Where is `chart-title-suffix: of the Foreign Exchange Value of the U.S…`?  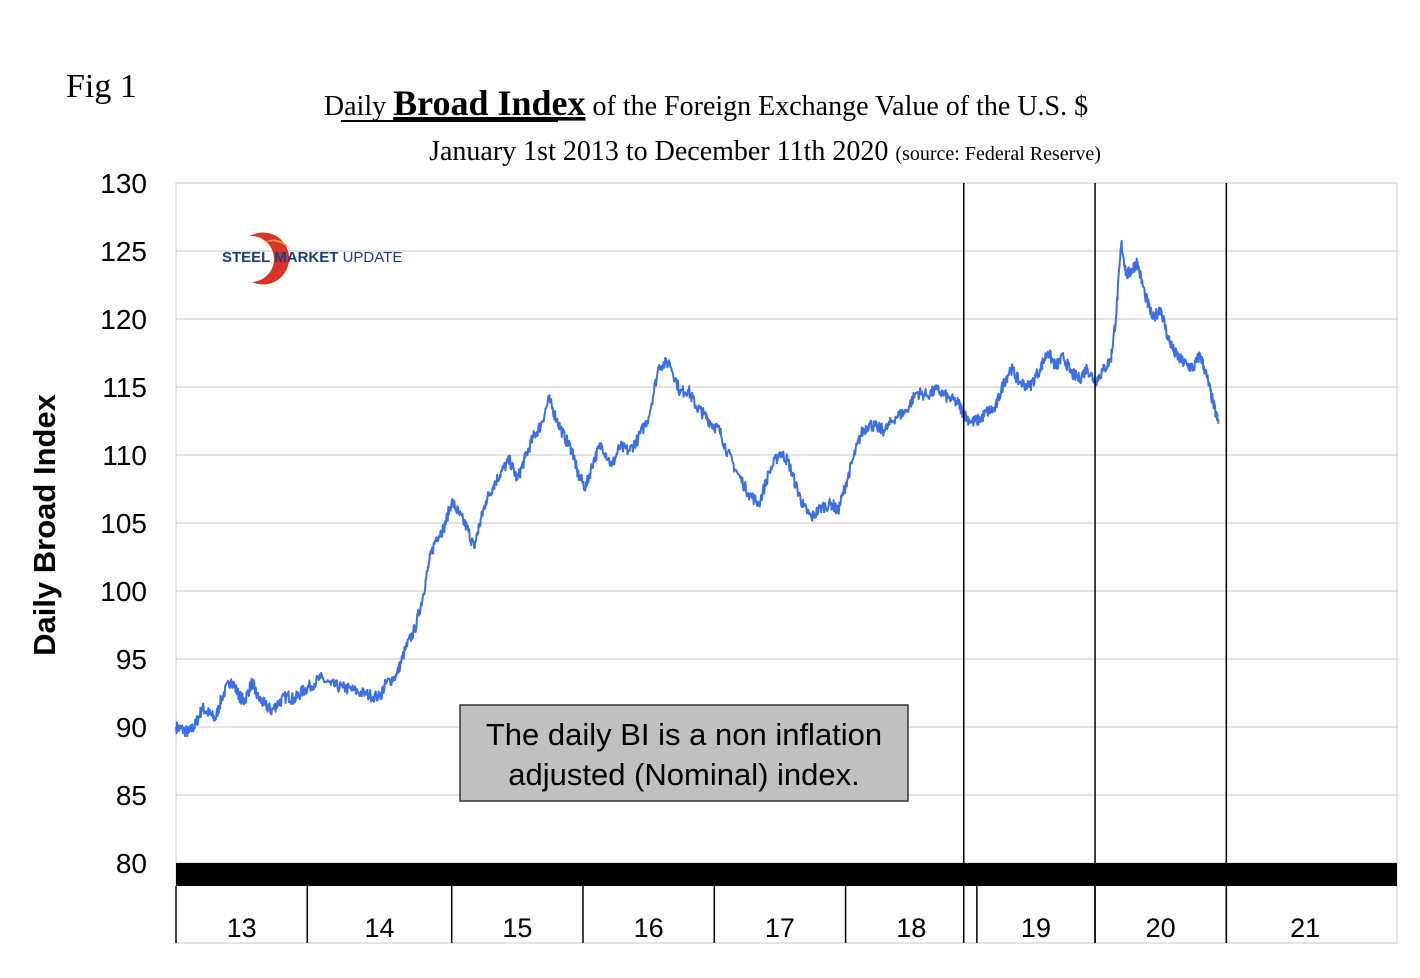
chart-title-suffix: of the Foreign Exchange Value of the U.S… is located at coordinates (837, 106).